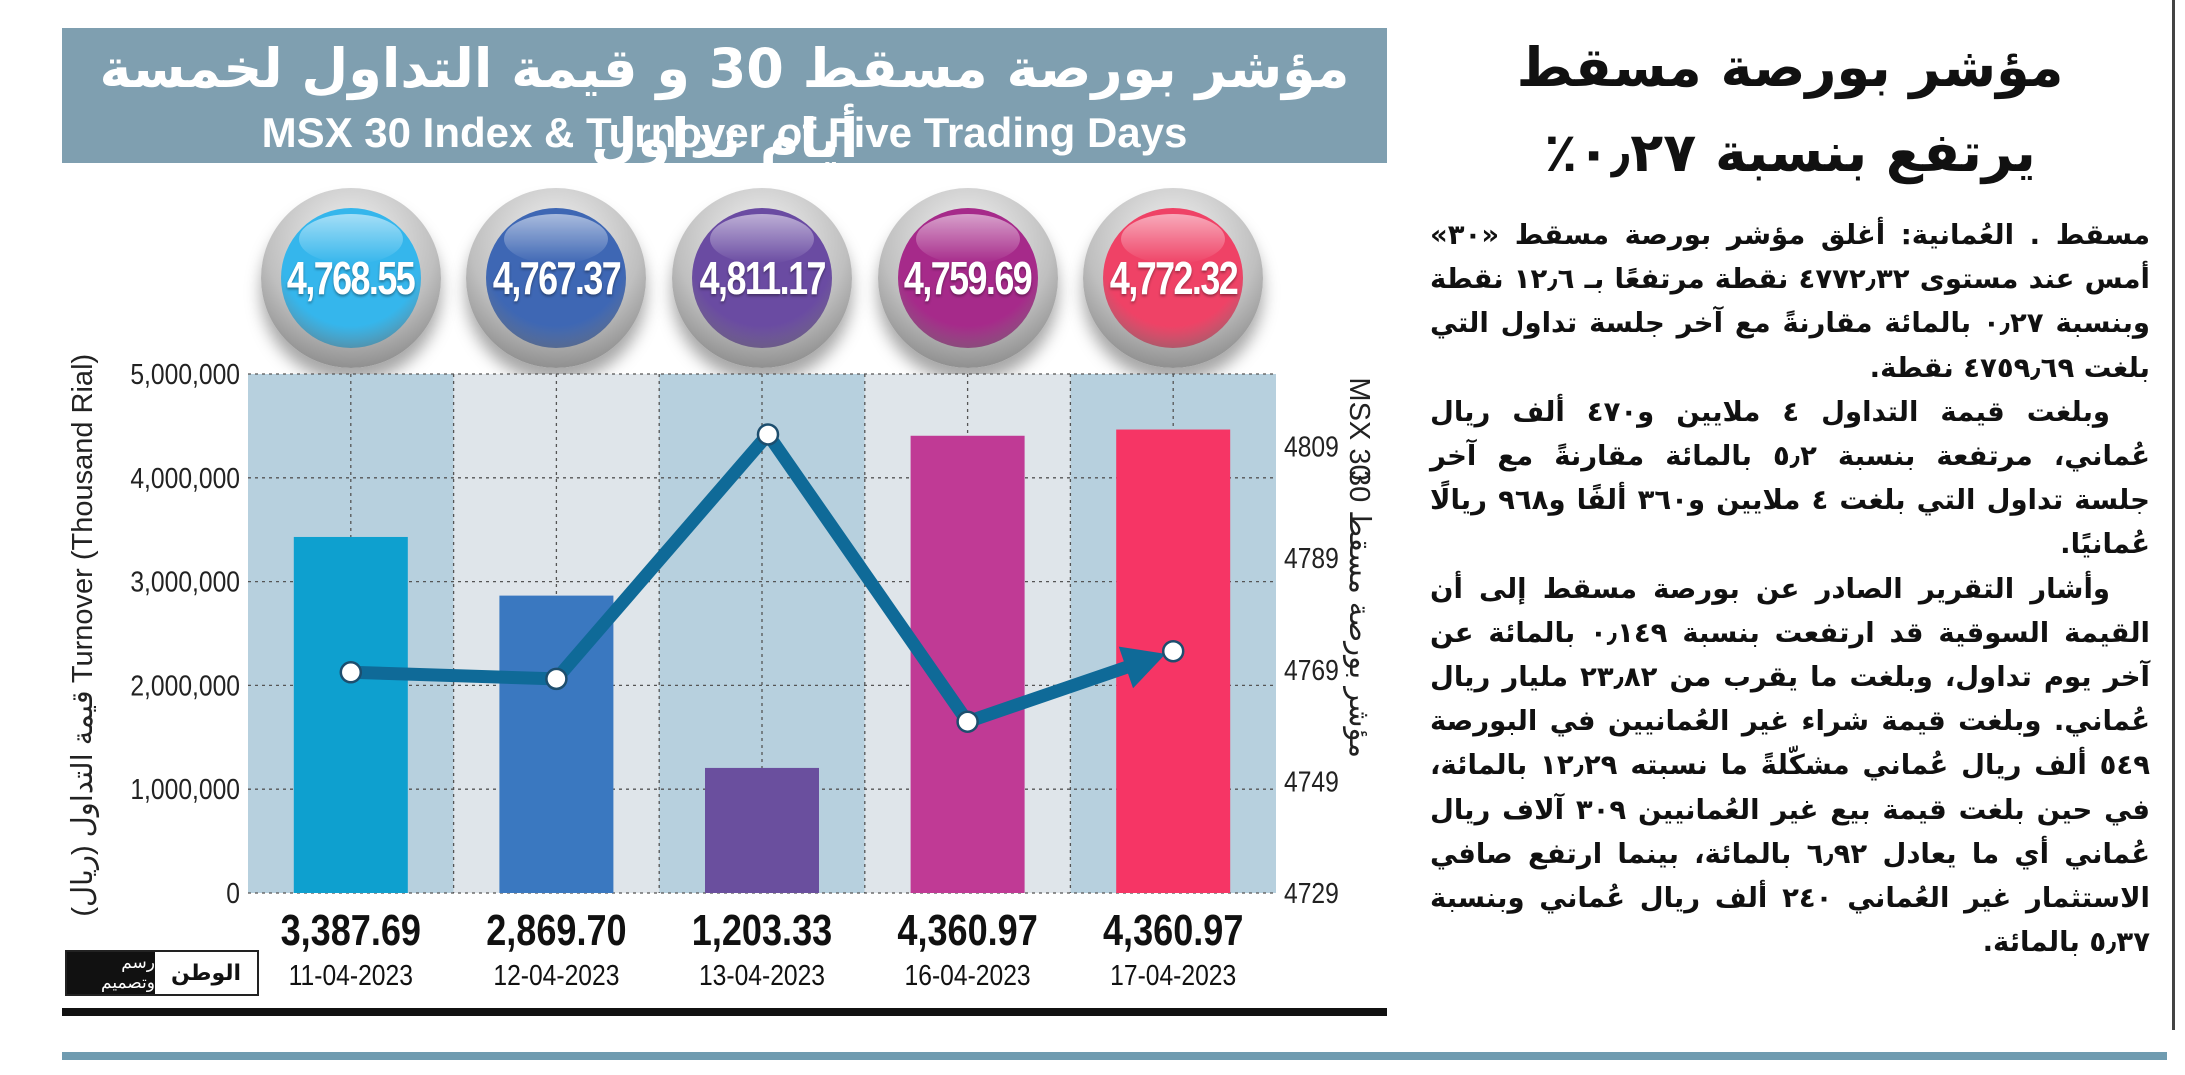 Image resolution: width=2185 pixels, height=1075 pixels. Describe the element at coordinates (351, 930) in the screenshot. I see `turnover-value-label: 3,387.69` at that location.